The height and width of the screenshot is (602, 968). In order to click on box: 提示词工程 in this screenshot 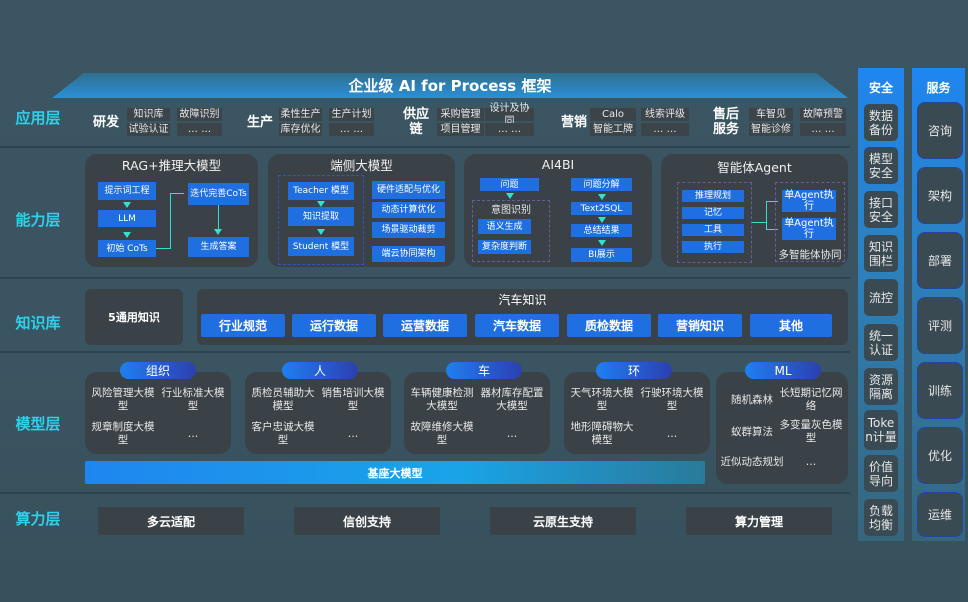, I will do `click(127, 191)`.